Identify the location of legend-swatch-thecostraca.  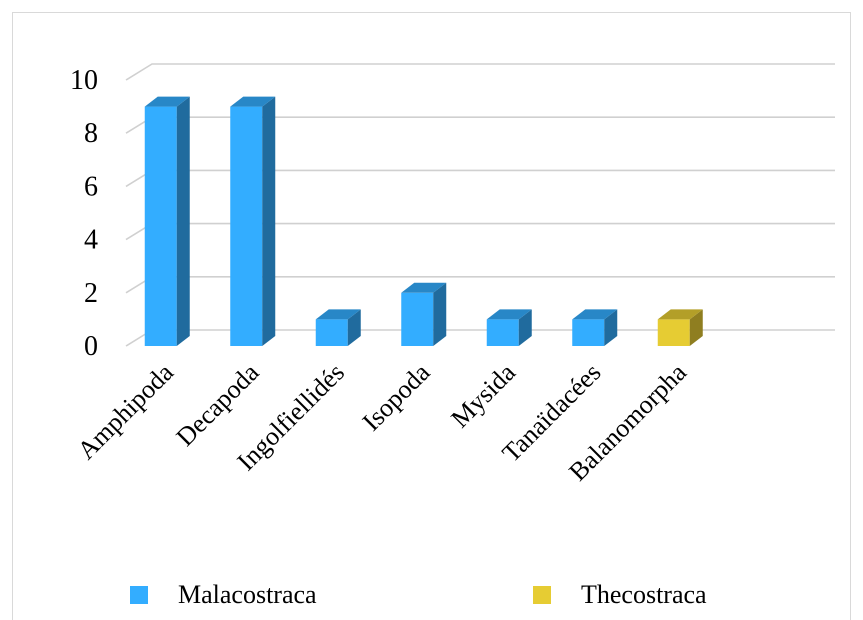
(542, 595).